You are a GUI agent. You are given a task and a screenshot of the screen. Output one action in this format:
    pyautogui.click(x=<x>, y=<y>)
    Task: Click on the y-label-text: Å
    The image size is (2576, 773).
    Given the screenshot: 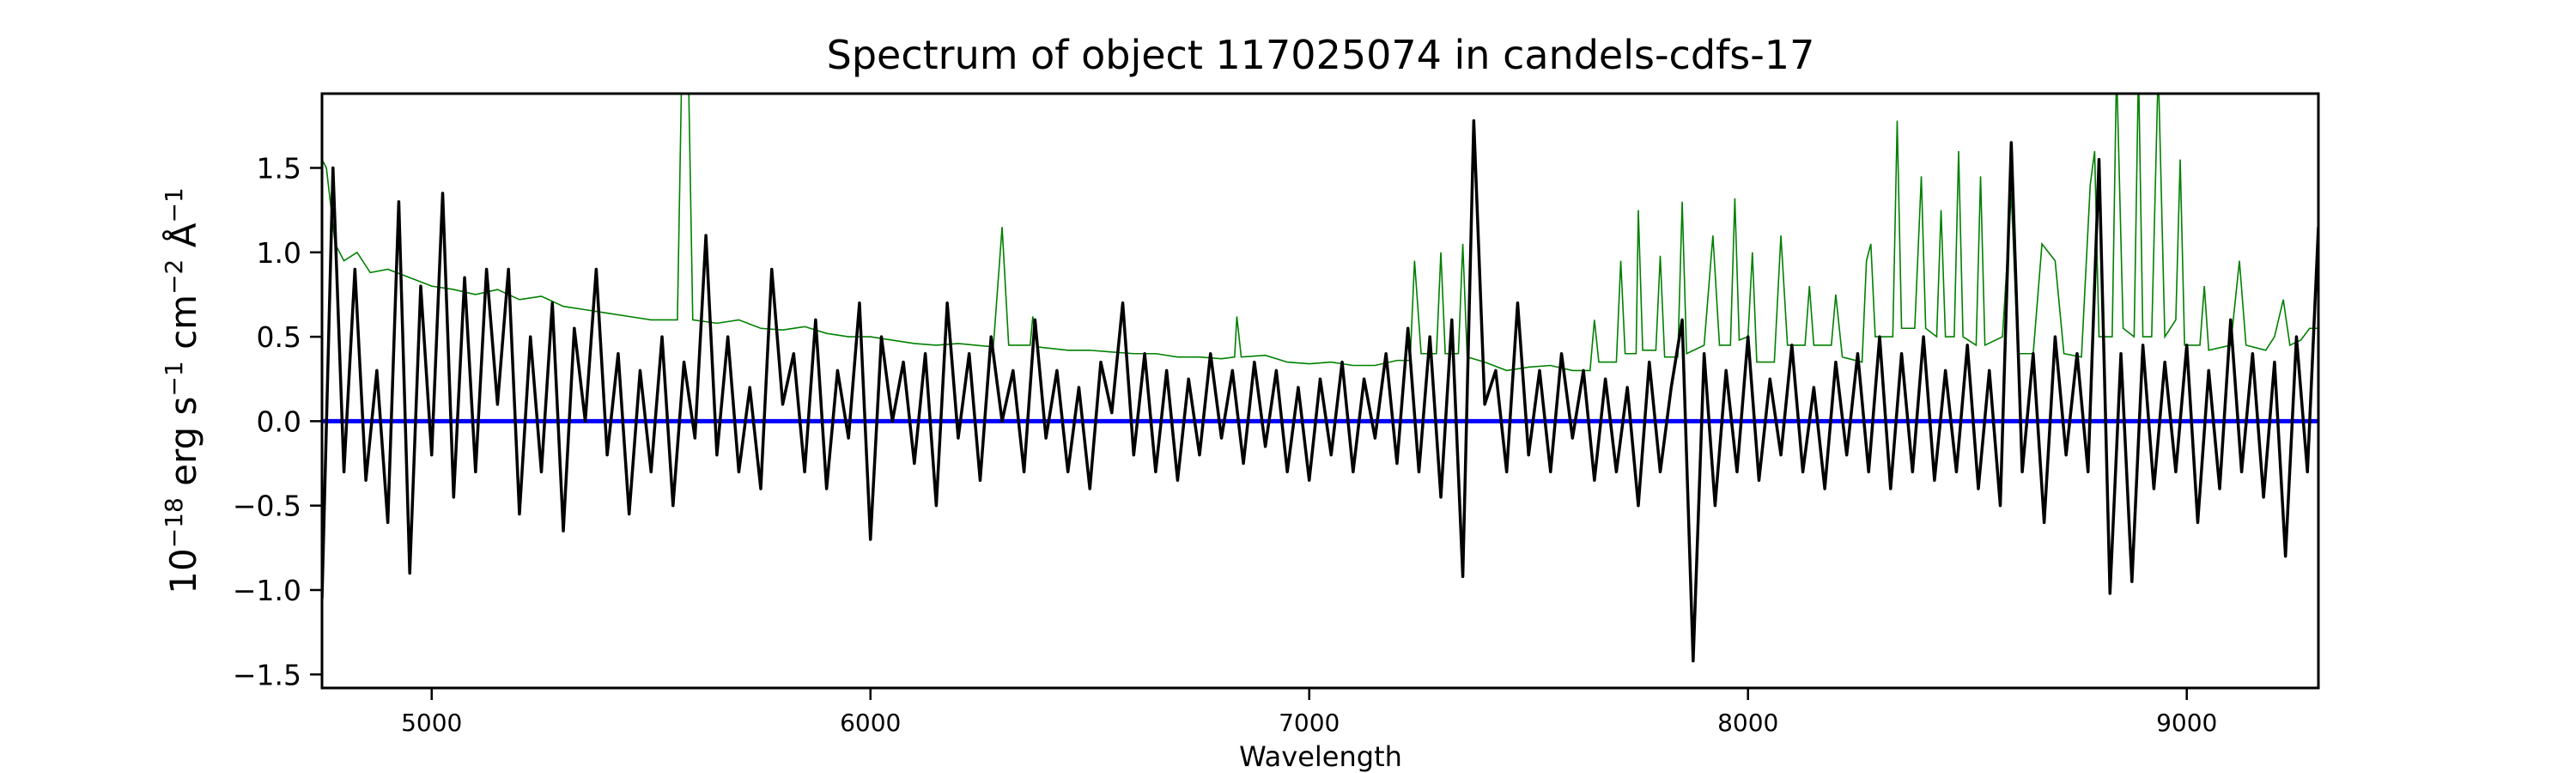 What is the action you would take?
    pyautogui.click(x=182, y=240)
    